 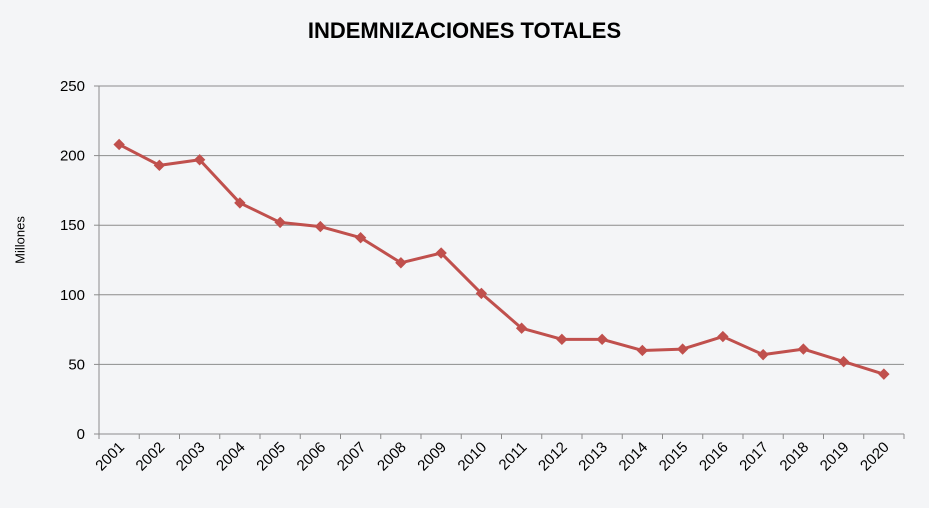 I want to click on y-tick-label: 150, so click(x=72, y=225).